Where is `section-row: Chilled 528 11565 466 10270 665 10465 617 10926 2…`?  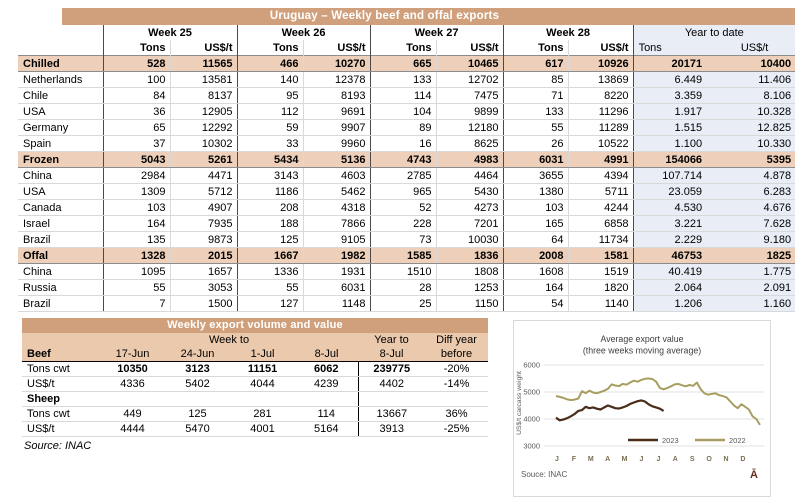 section-row: Chilled 528 11565 466 10270 665 10465 617 10926 2… is located at coordinates (407, 63).